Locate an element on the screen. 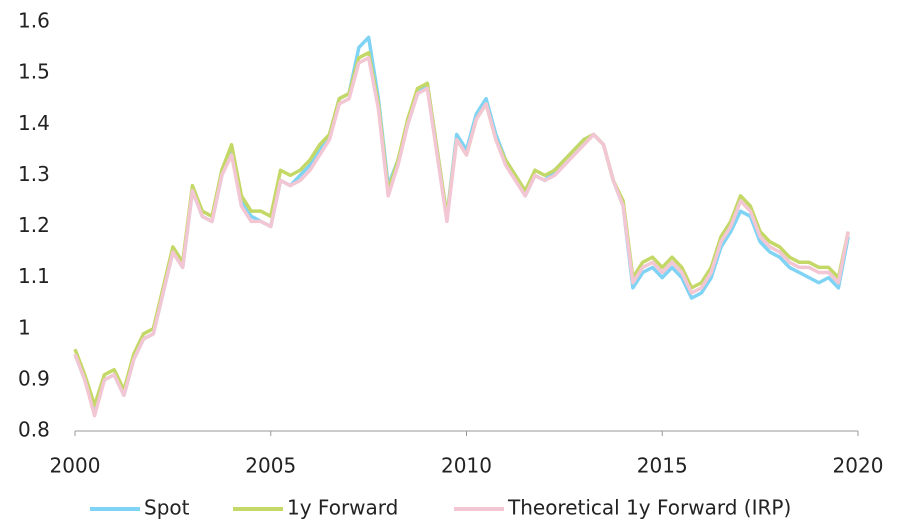  y-tick-label: 1.4 is located at coordinates (34, 123).